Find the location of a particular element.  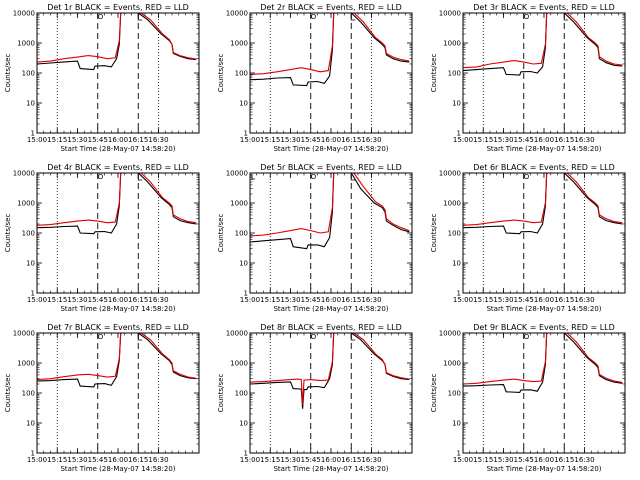

plot-title: Det 8r BLACK = Events, RED = LLD is located at coordinates (331, 327).